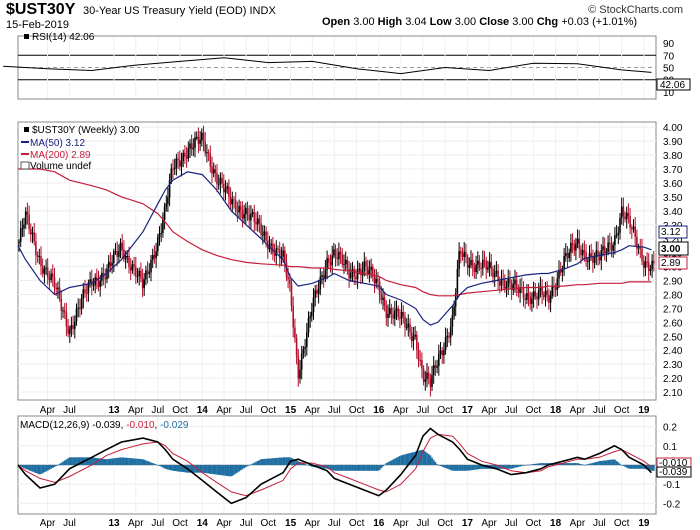  I want to click on price-x-tick-label: Jul, so click(423, 410).